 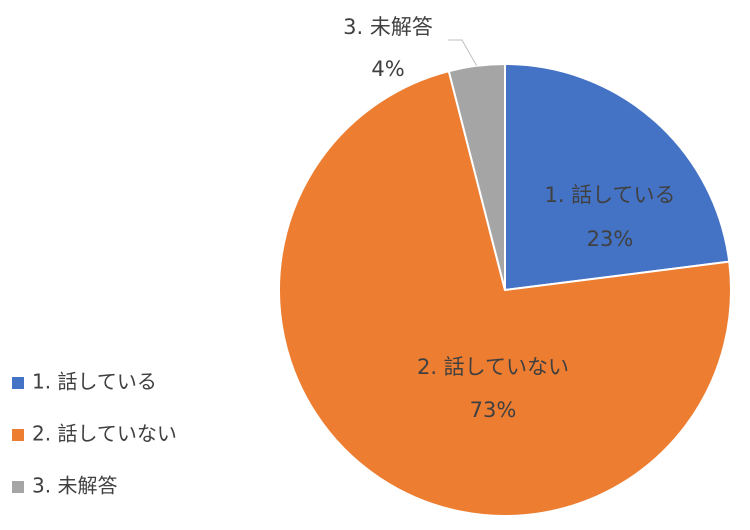 I want to click on legend-label: 2. 話していない, so click(x=104, y=434).